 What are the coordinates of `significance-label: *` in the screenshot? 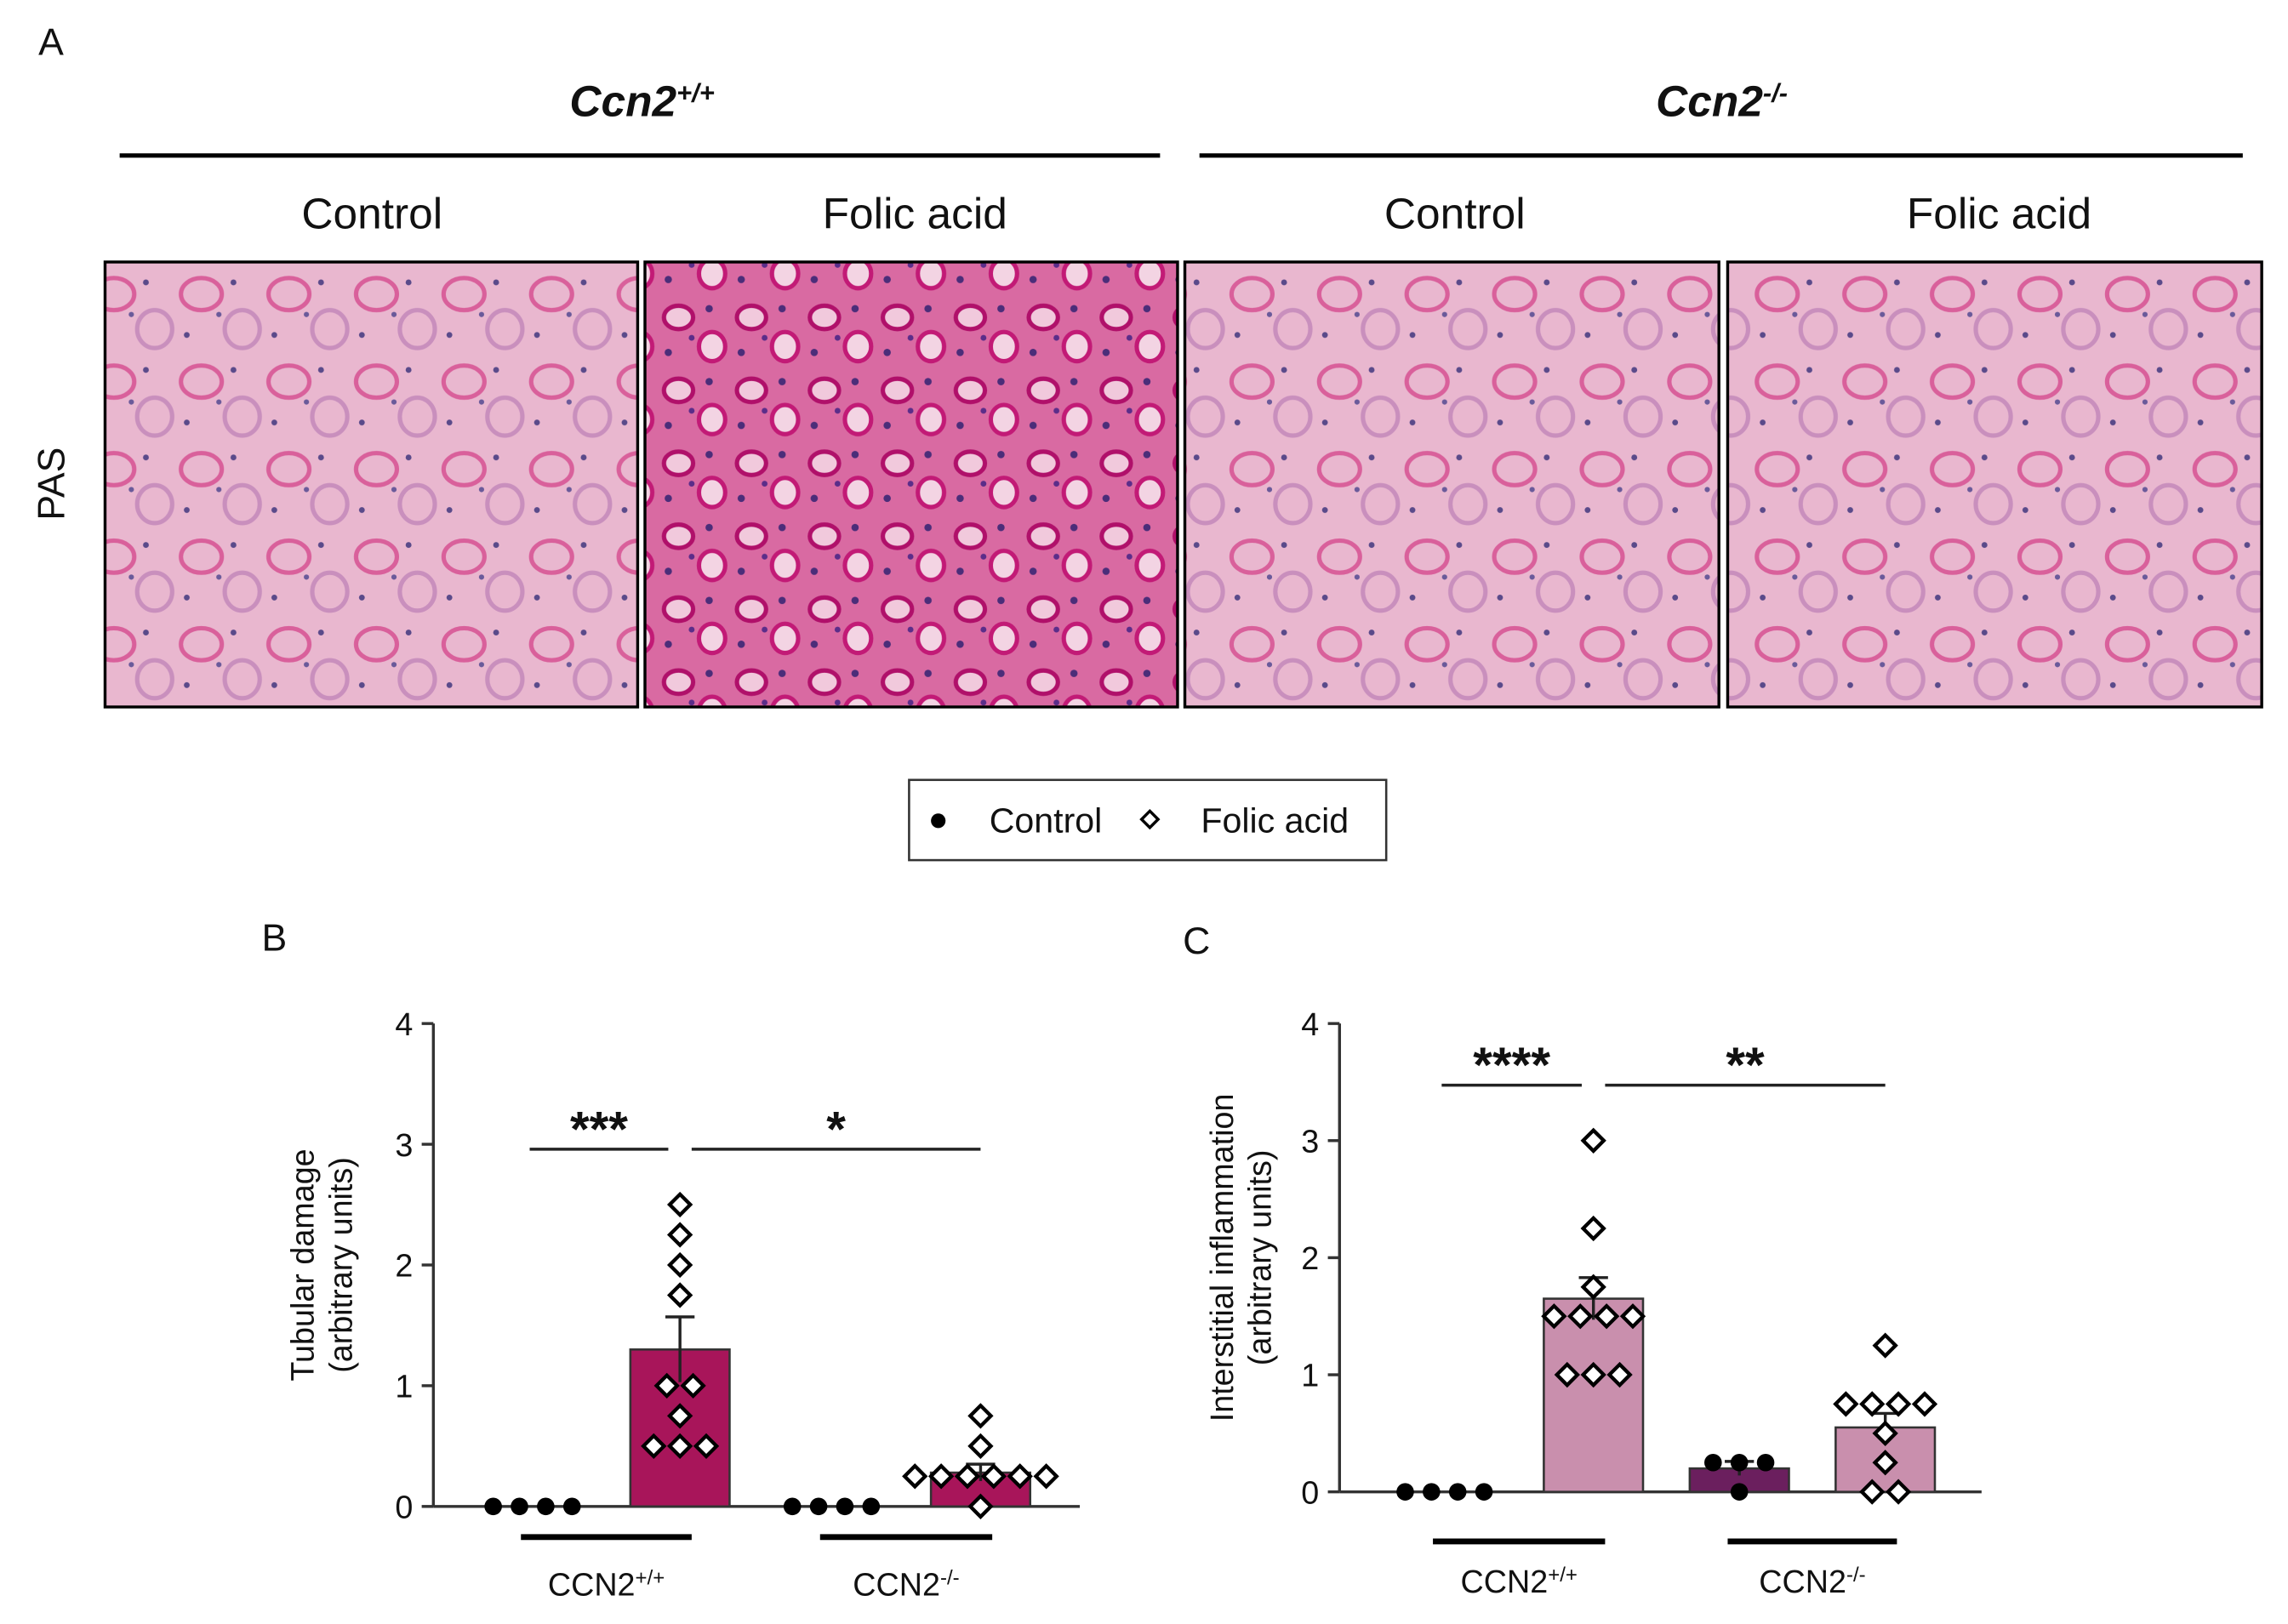 It's located at (836, 1129).